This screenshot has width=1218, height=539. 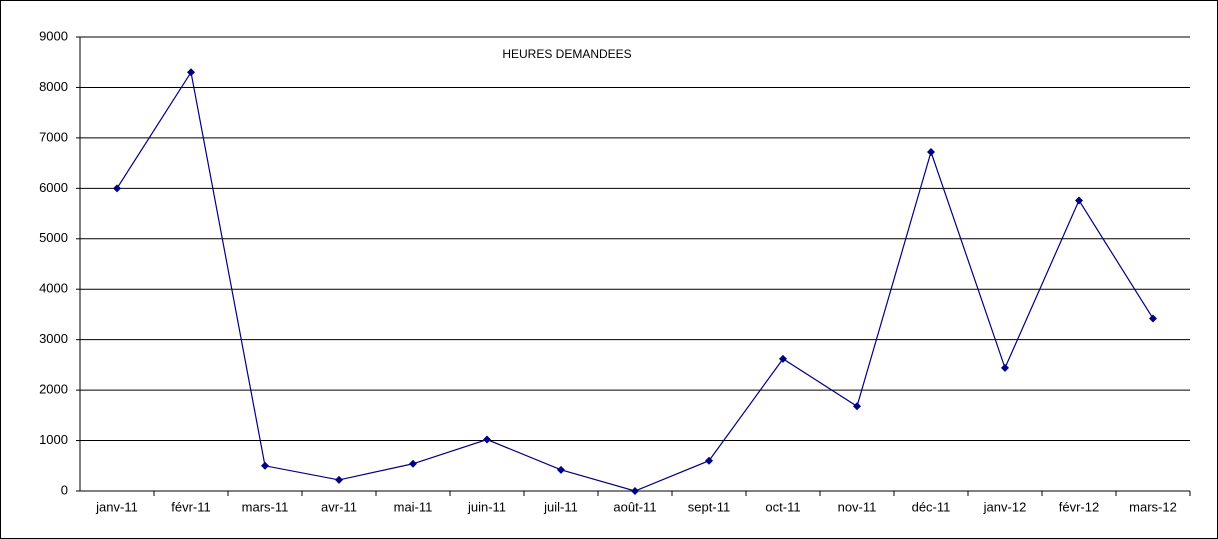 What do you see at coordinates (566, 54) in the screenshot?
I see `chart-title: HEURES DEMANDEES` at bounding box center [566, 54].